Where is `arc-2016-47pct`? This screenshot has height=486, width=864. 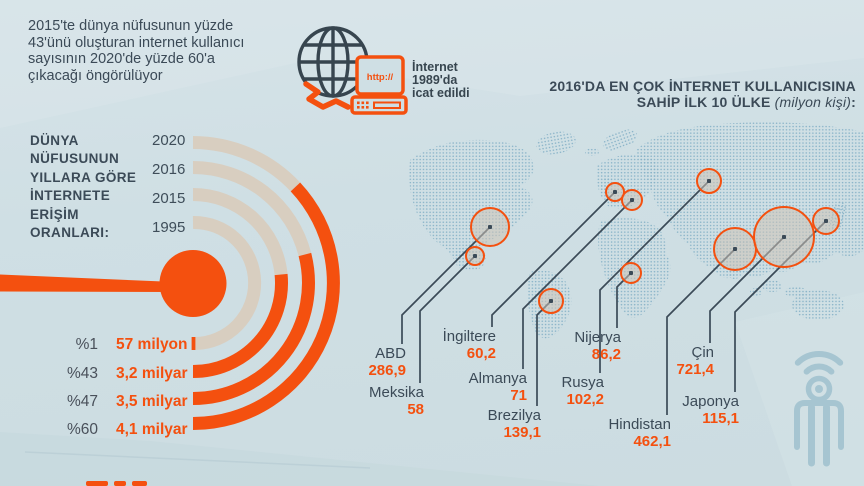
arc-2016-47pct is located at coordinates (253, 328).